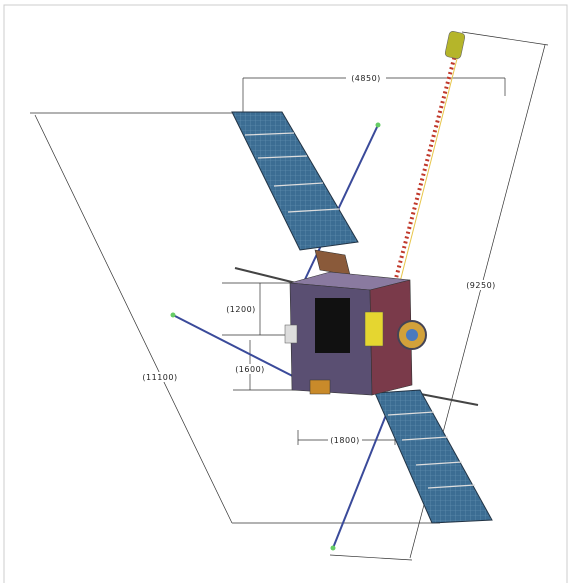 The image size is (569, 583). Describe the element at coordinates (431, 450) in the screenshot. I see `panel-seams-lower` at that location.